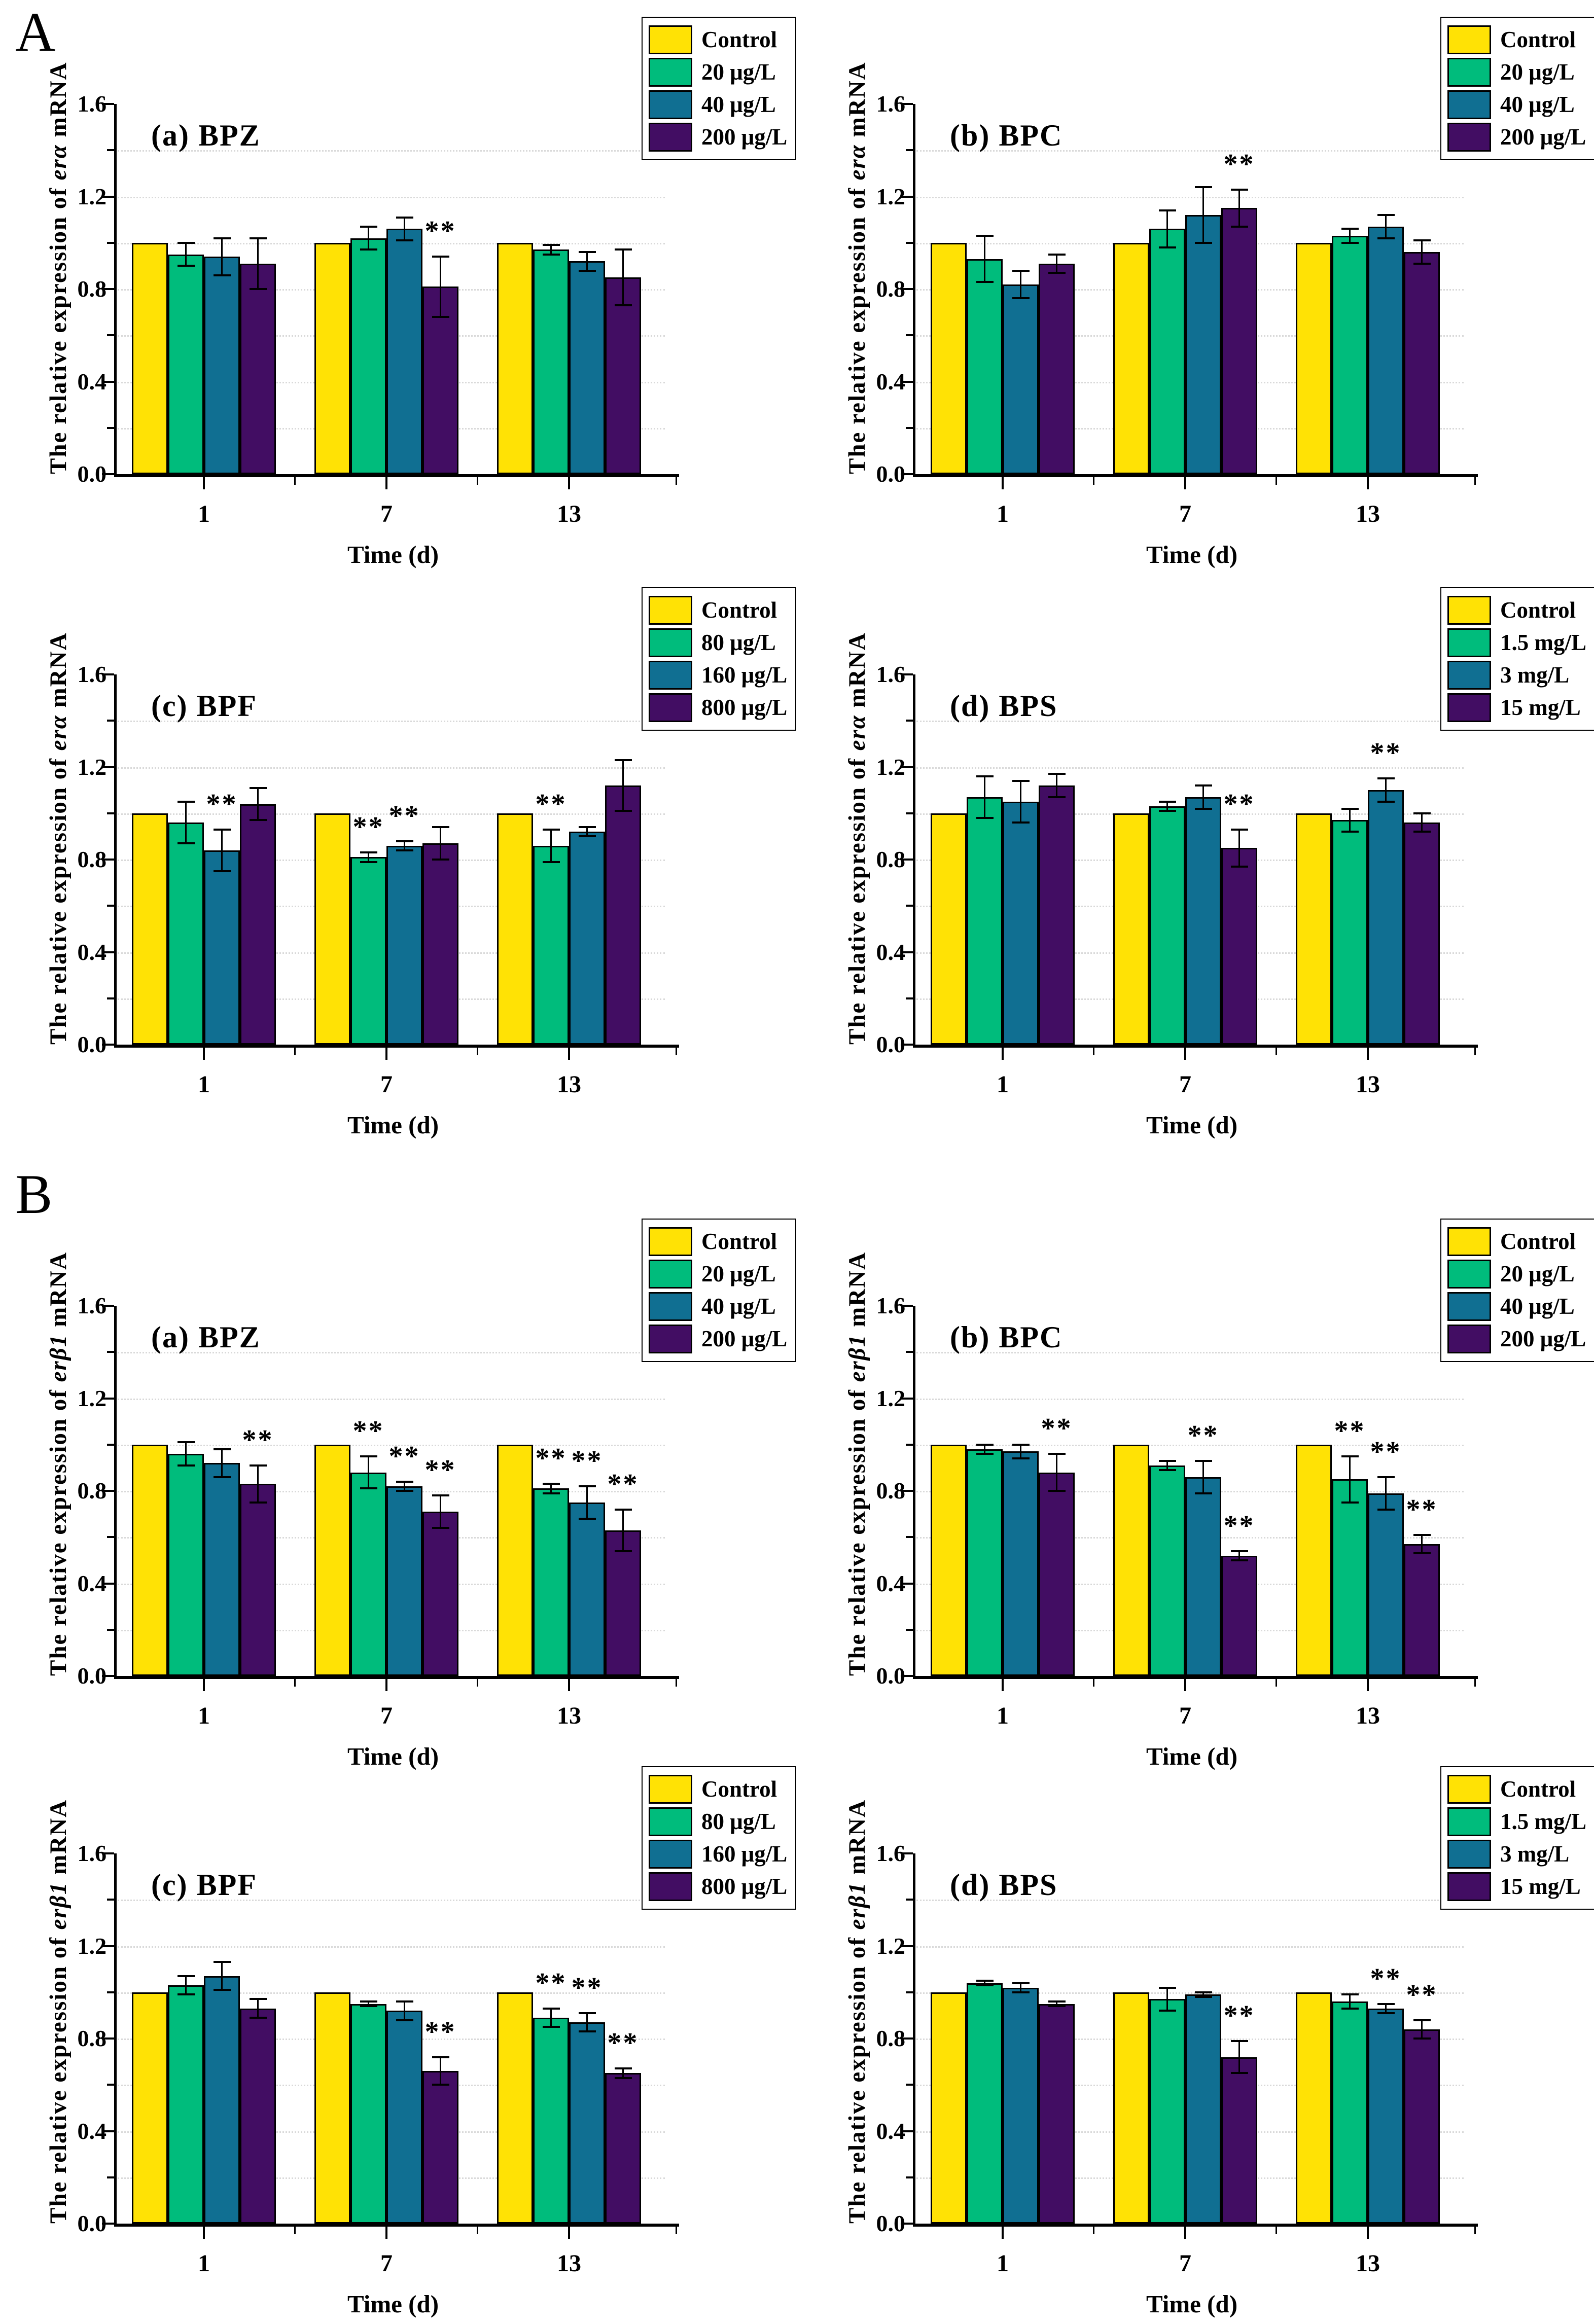 This screenshot has width=1594, height=2324. Describe the element at coordinates (1239, 2140) in the screenshot. I see `bar-15-mg-L` at that location.